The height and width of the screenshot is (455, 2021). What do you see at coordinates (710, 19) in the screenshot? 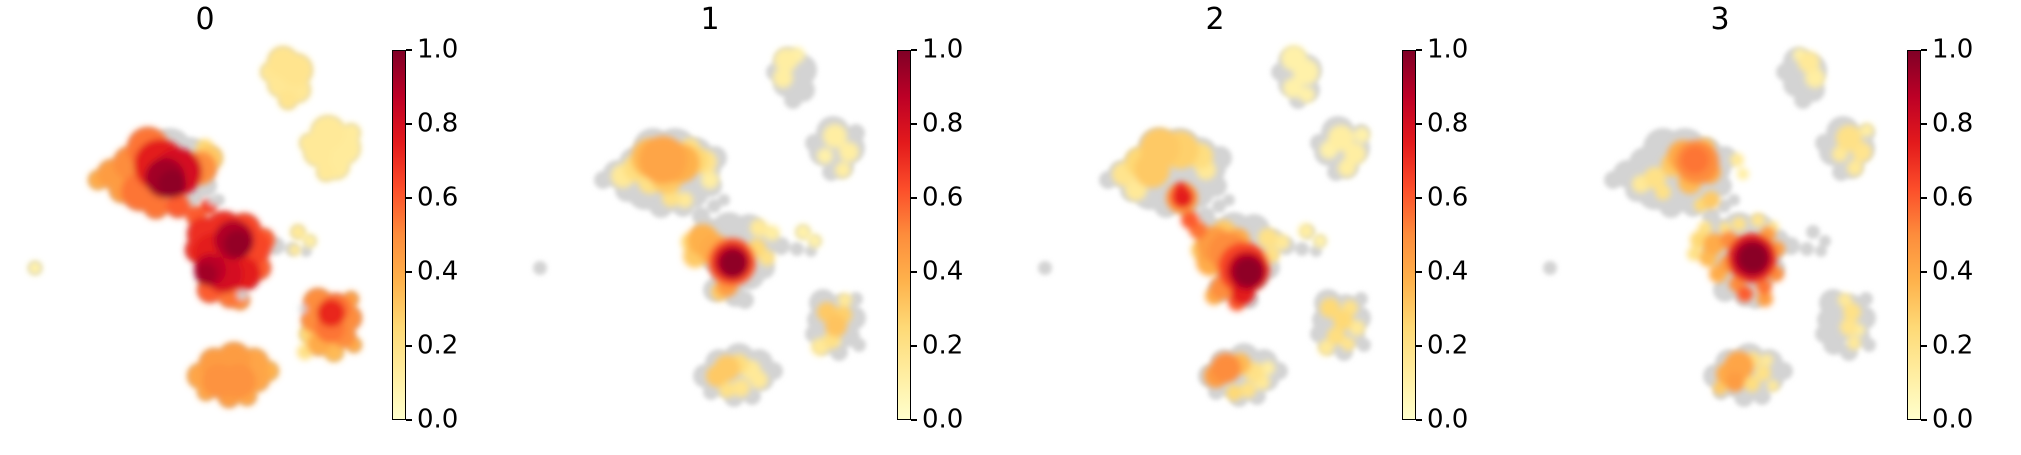
I see `panel-title-1: 1` at bounding box center [710, 19].